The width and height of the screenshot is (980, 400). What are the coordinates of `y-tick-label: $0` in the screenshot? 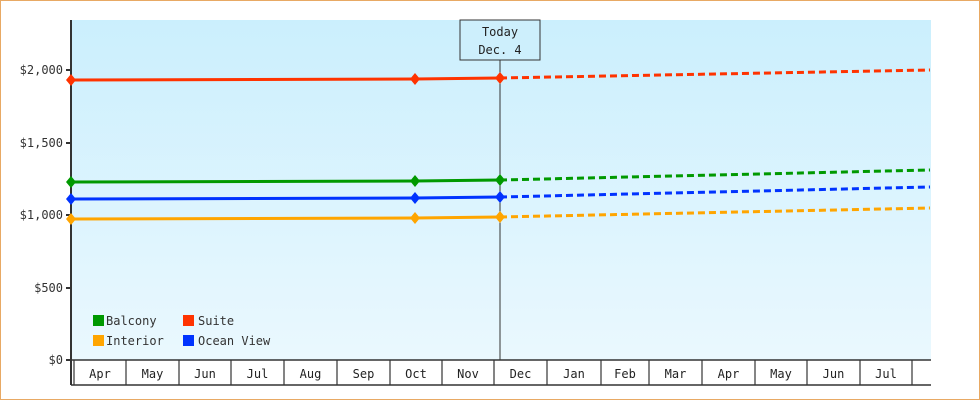 It's located at (56, 360).